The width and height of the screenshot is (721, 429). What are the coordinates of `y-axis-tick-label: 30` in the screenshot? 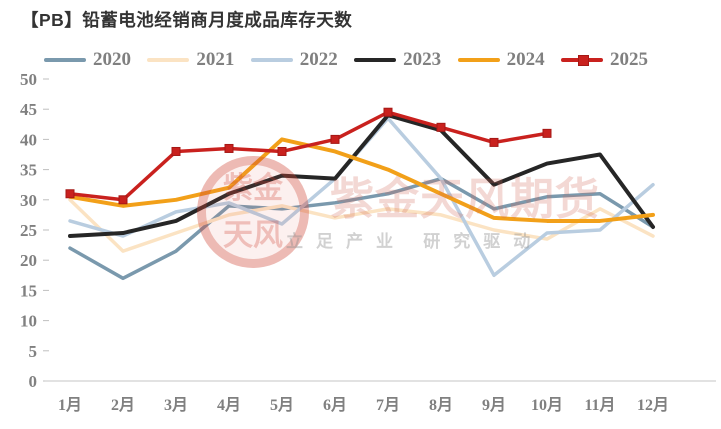 It's located at (28, 200).